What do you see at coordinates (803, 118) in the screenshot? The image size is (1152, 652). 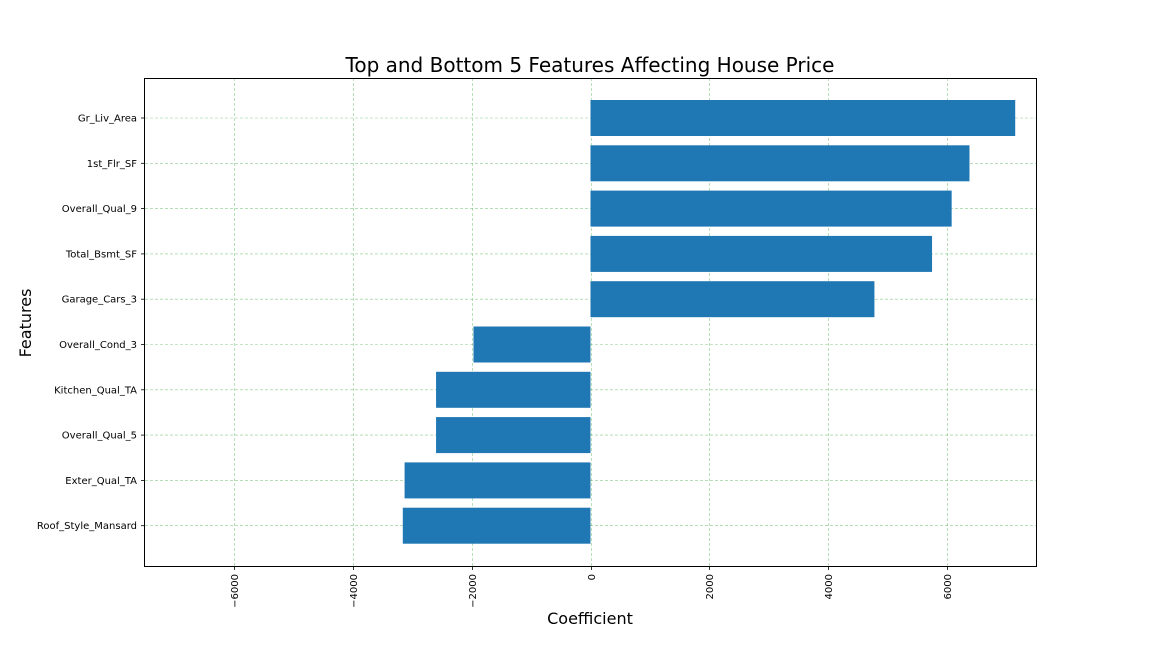 I see `bar-gr-liv-area` at bounding box center [803, 118].